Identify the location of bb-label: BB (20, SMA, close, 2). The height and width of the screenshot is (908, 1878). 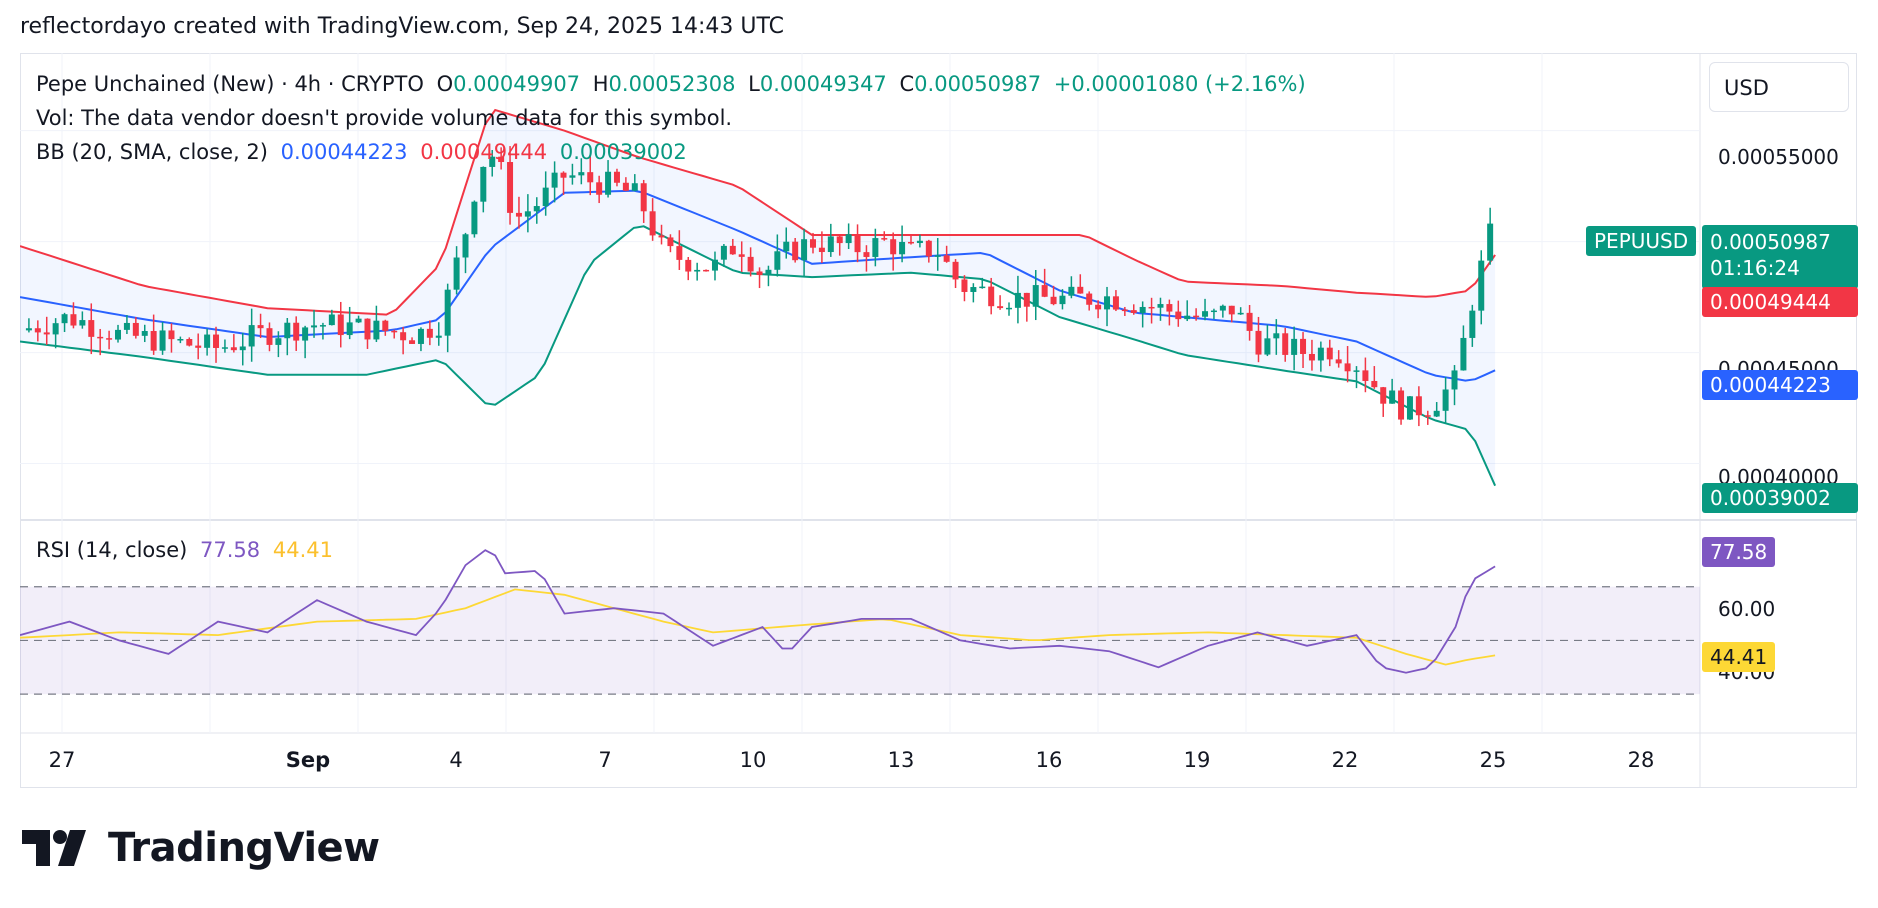
(152, 152).